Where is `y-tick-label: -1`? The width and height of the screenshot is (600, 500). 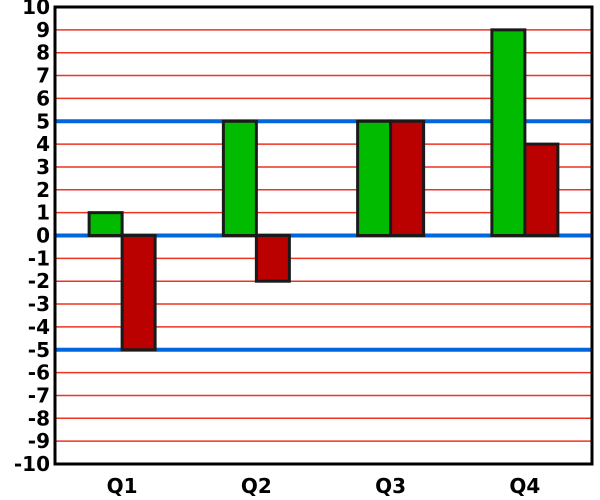
y-tick-label: -1 is located at coordinates (39, 258).